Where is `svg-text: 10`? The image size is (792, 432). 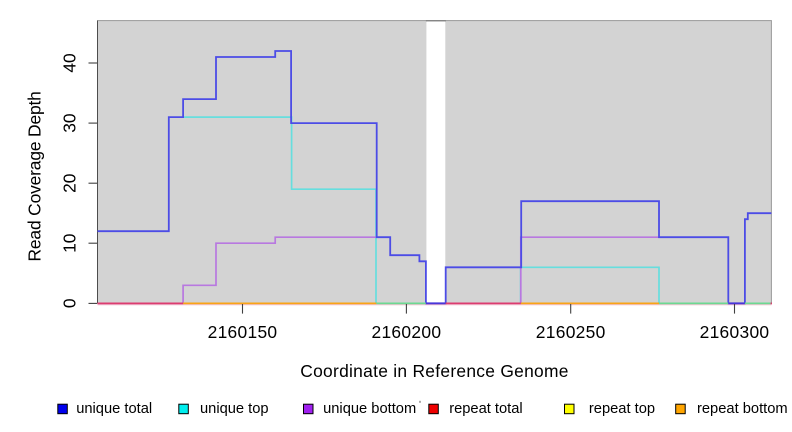
svg-text: 10 is located at coordinates (69, 243).